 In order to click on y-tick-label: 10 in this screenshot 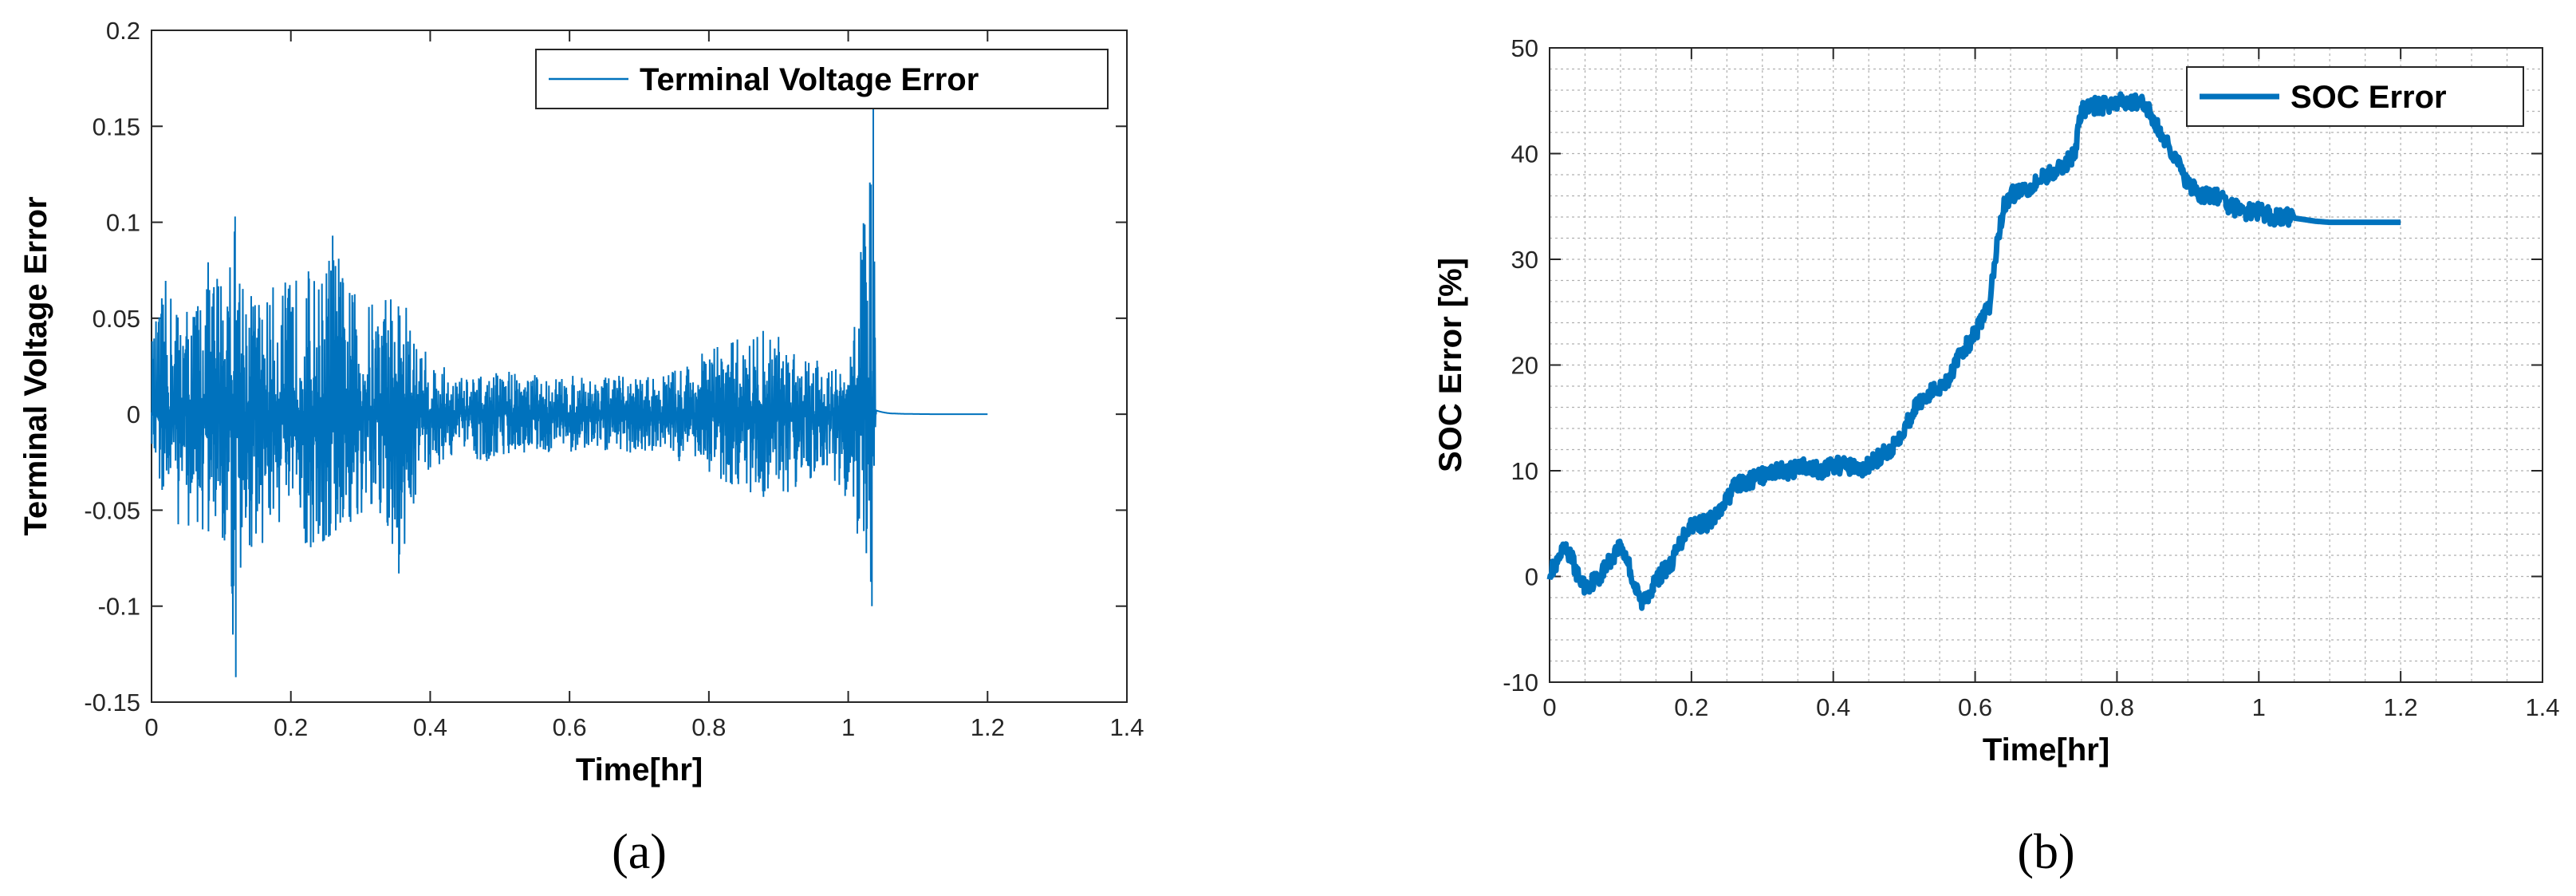, I will do `click(1524, 471)`.